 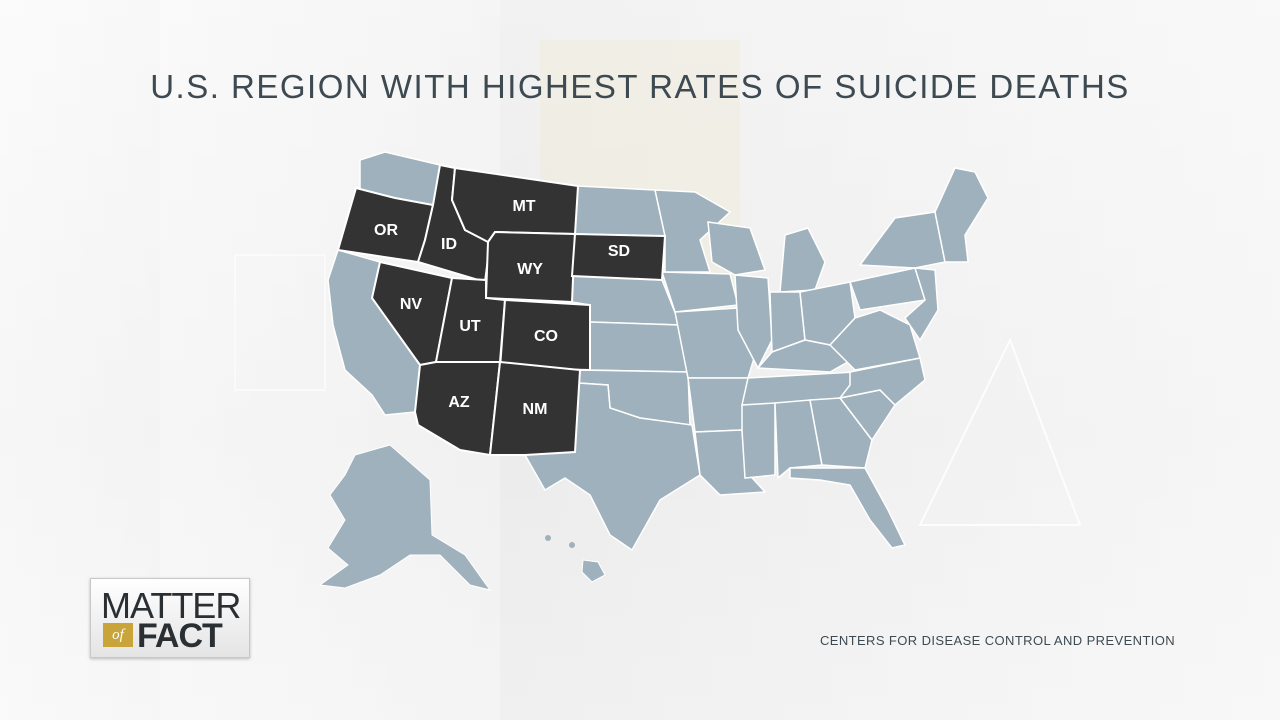 What do you see at coordinates (921, 304) in the screenshot?
I see `state-nj-md` at bounding box center [921, 304].